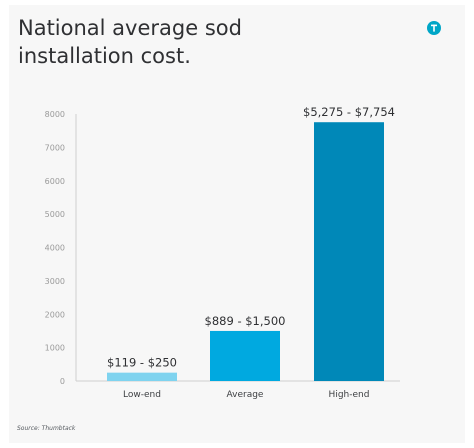 The image size is (474, 448). Describe the element at coordinates (104, 56) in the screenshot. I see `chart-title-line-2: installation cost.` at that location.